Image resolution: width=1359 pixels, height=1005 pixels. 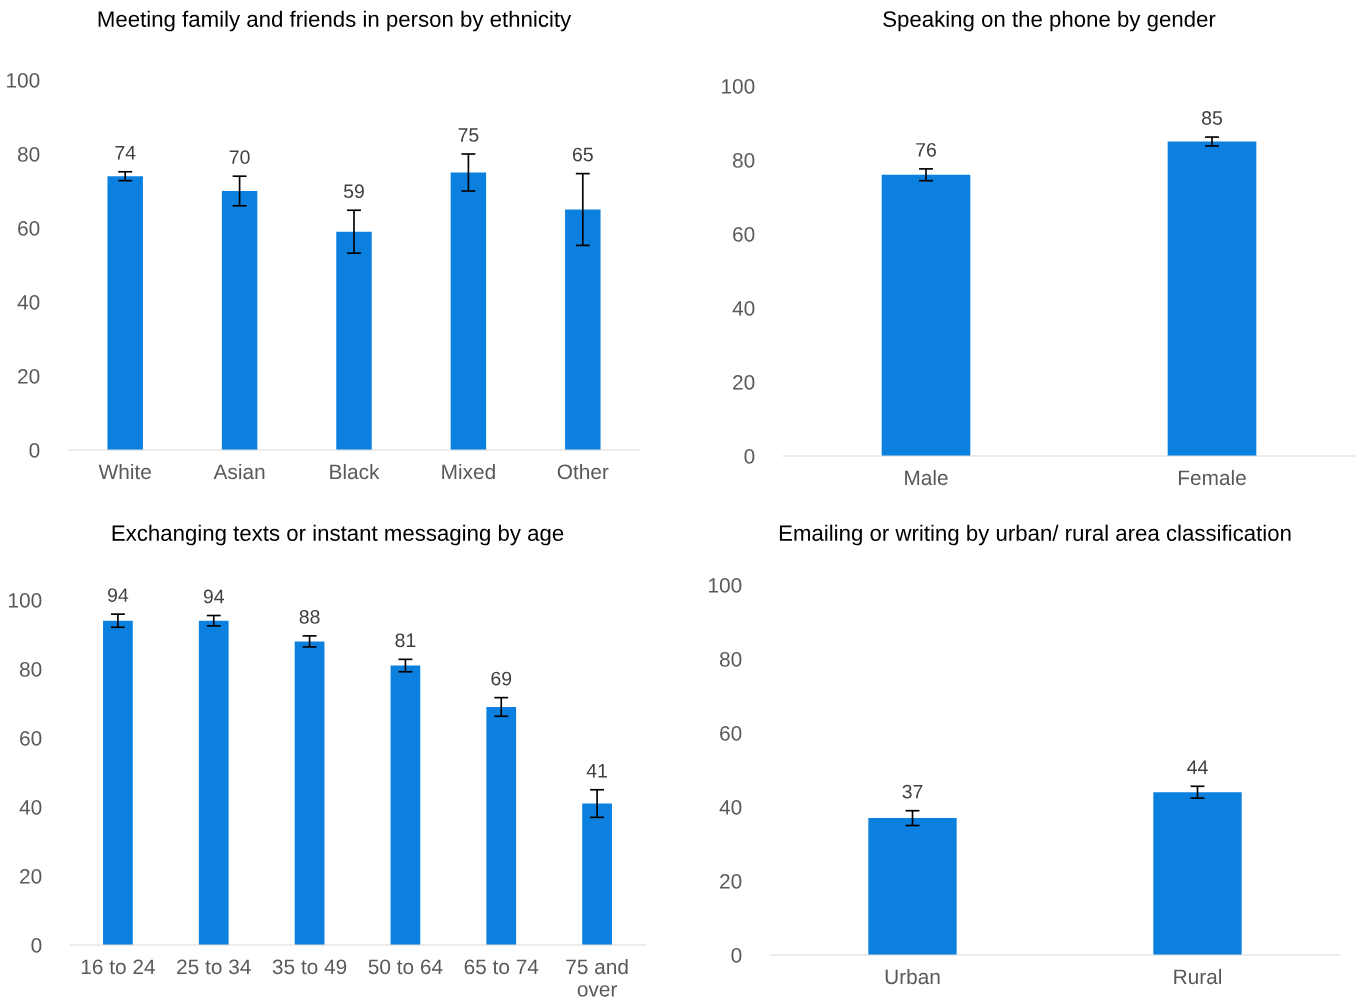 What do you see at coordinates (1035, 535) in the screenshot?
I see `chart-title: Emailing or writing by urban/ rural area classification` at bounding box center [1035, 535].